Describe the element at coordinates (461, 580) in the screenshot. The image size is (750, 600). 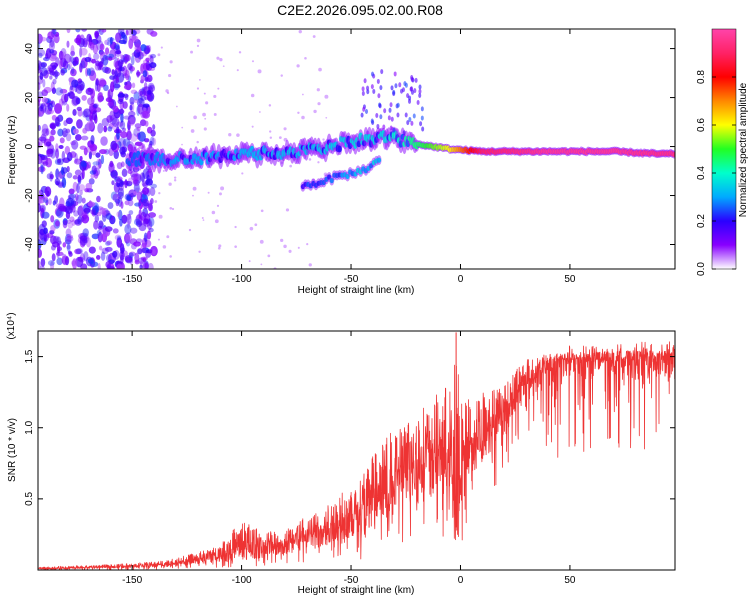
I see `x-tick-label: 0` at that location.